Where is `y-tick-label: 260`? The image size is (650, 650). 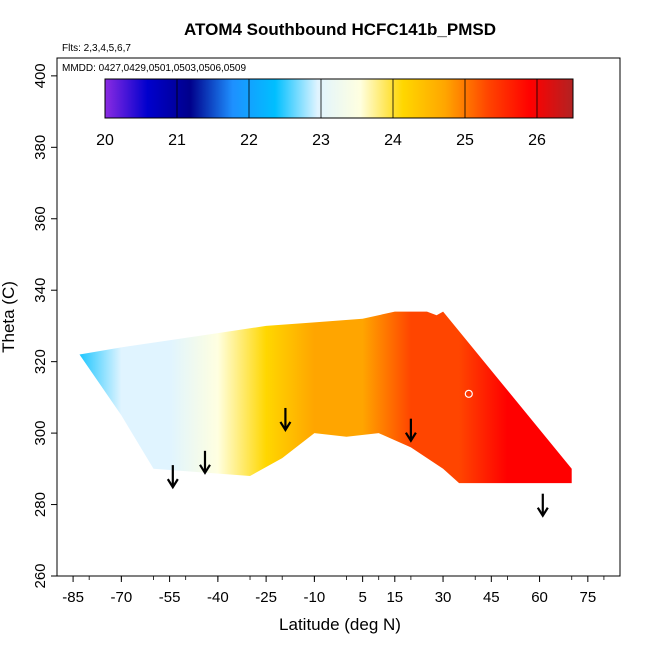
y-tick-label: 260 is located at coordinates (40, 575).